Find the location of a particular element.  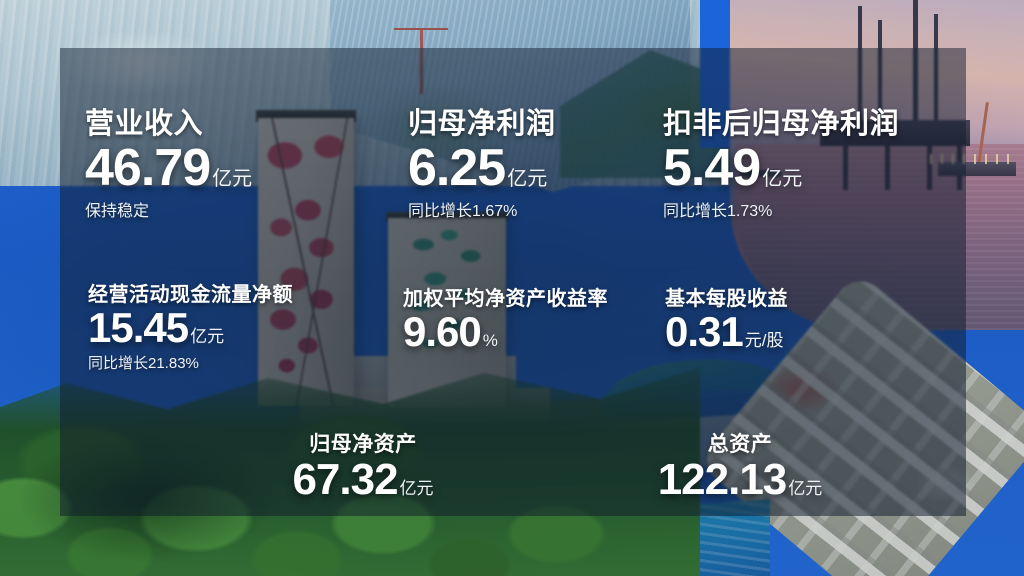

metric-weighted-roe: 加权平均净资产收益率 9.60 % is located at coordinates (505, 317).